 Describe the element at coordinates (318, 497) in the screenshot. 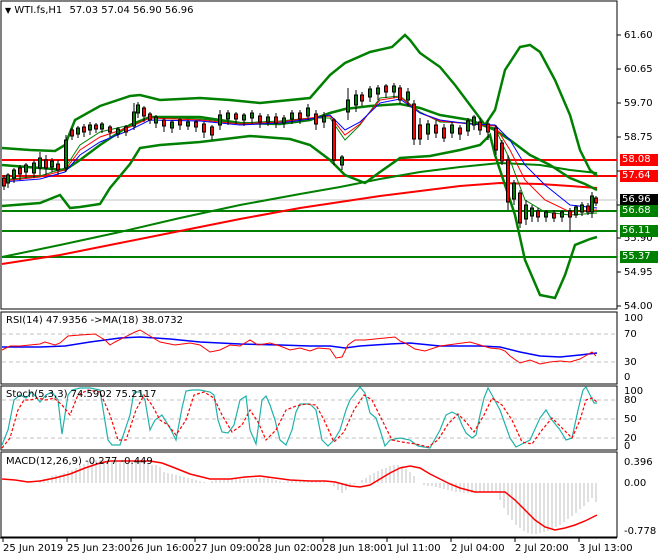

I see `macd-histogram` at that location.